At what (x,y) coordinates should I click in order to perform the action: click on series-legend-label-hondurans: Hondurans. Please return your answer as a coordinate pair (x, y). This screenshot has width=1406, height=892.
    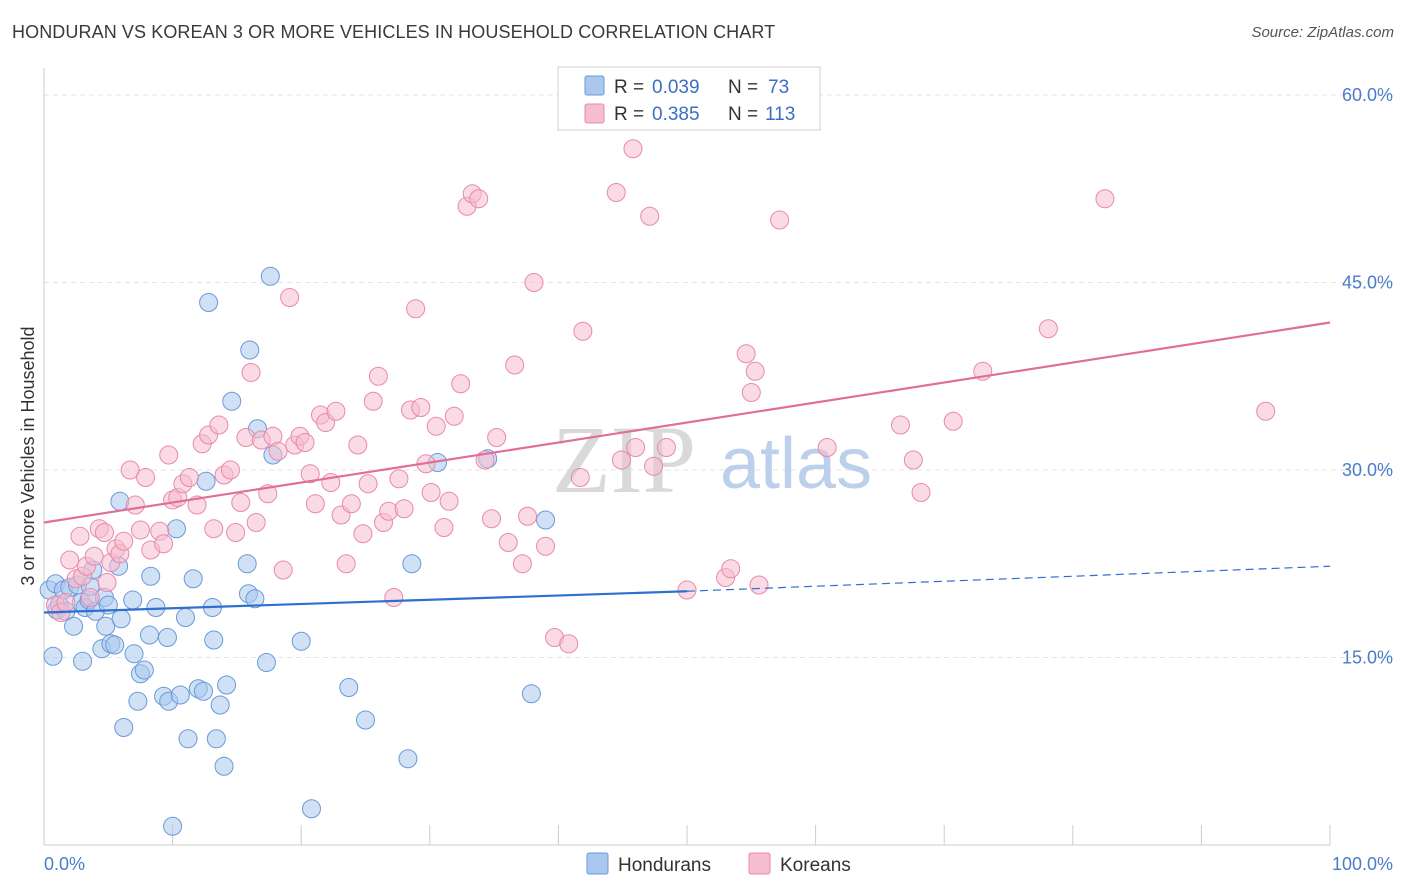
    Looking at the image, I should click on (664, 865).